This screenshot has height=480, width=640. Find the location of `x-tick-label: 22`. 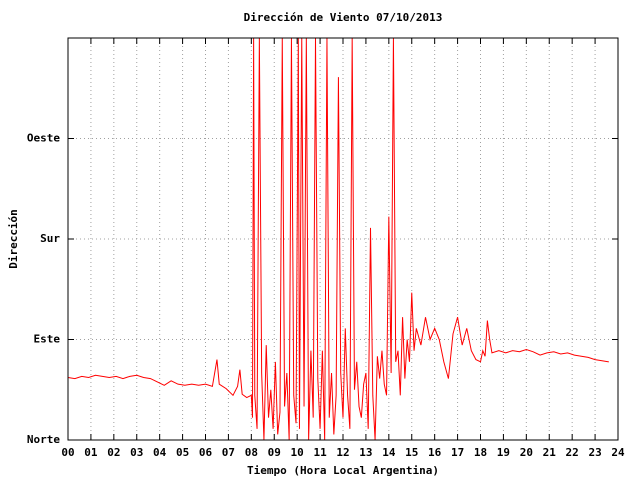

x-tick-label: 22 is located at coordinates (572, 452).